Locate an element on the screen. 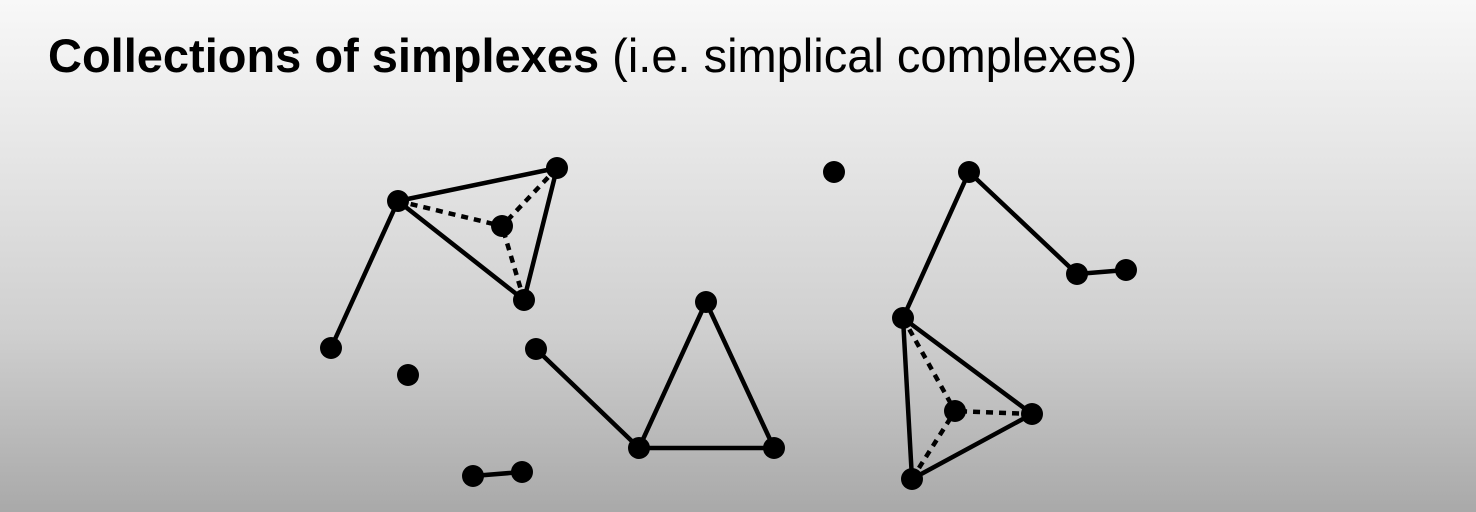 Image resolution: width=1476 pixels, height=512 pixels. tetrahedron-right-hidden-edge-a is located at coordinates (929, 364).